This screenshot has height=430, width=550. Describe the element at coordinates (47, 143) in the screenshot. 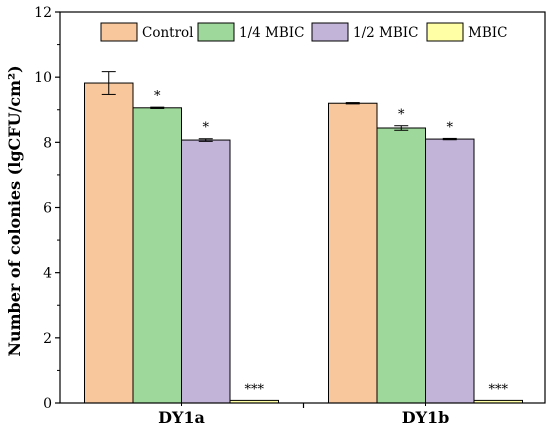

I see `y-tick-label-8: 8` at that location.